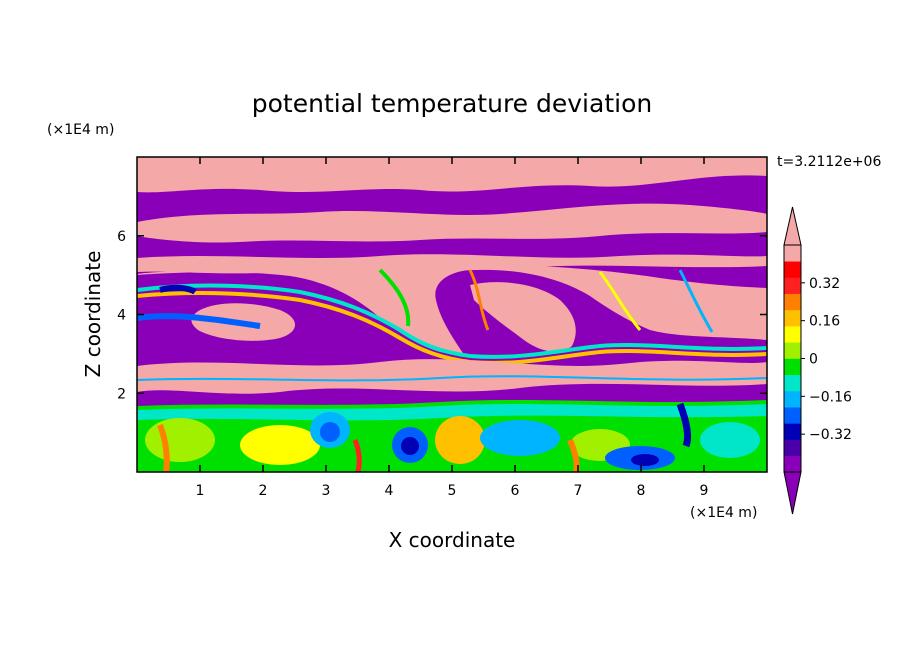 The width and height of the screenshot is (904, 654). What do you see at coordinates (792, 493) in the screenshot?
I see `colorbar-extend-min` at bounding box center [792, 493].